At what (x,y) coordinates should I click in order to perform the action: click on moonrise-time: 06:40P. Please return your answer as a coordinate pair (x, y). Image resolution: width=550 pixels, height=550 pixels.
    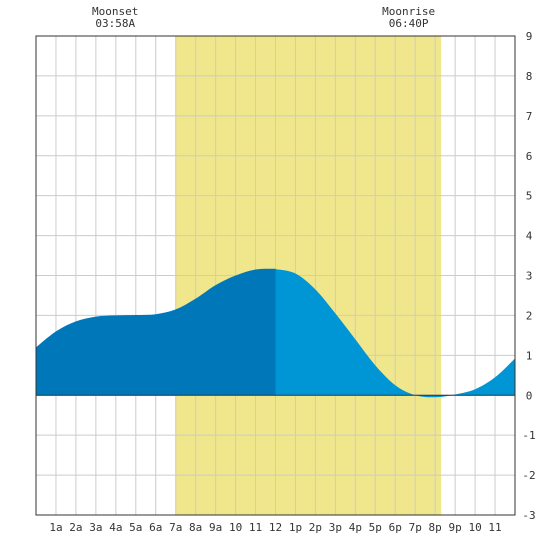
    Looking at the image, I should click on (408, 23).